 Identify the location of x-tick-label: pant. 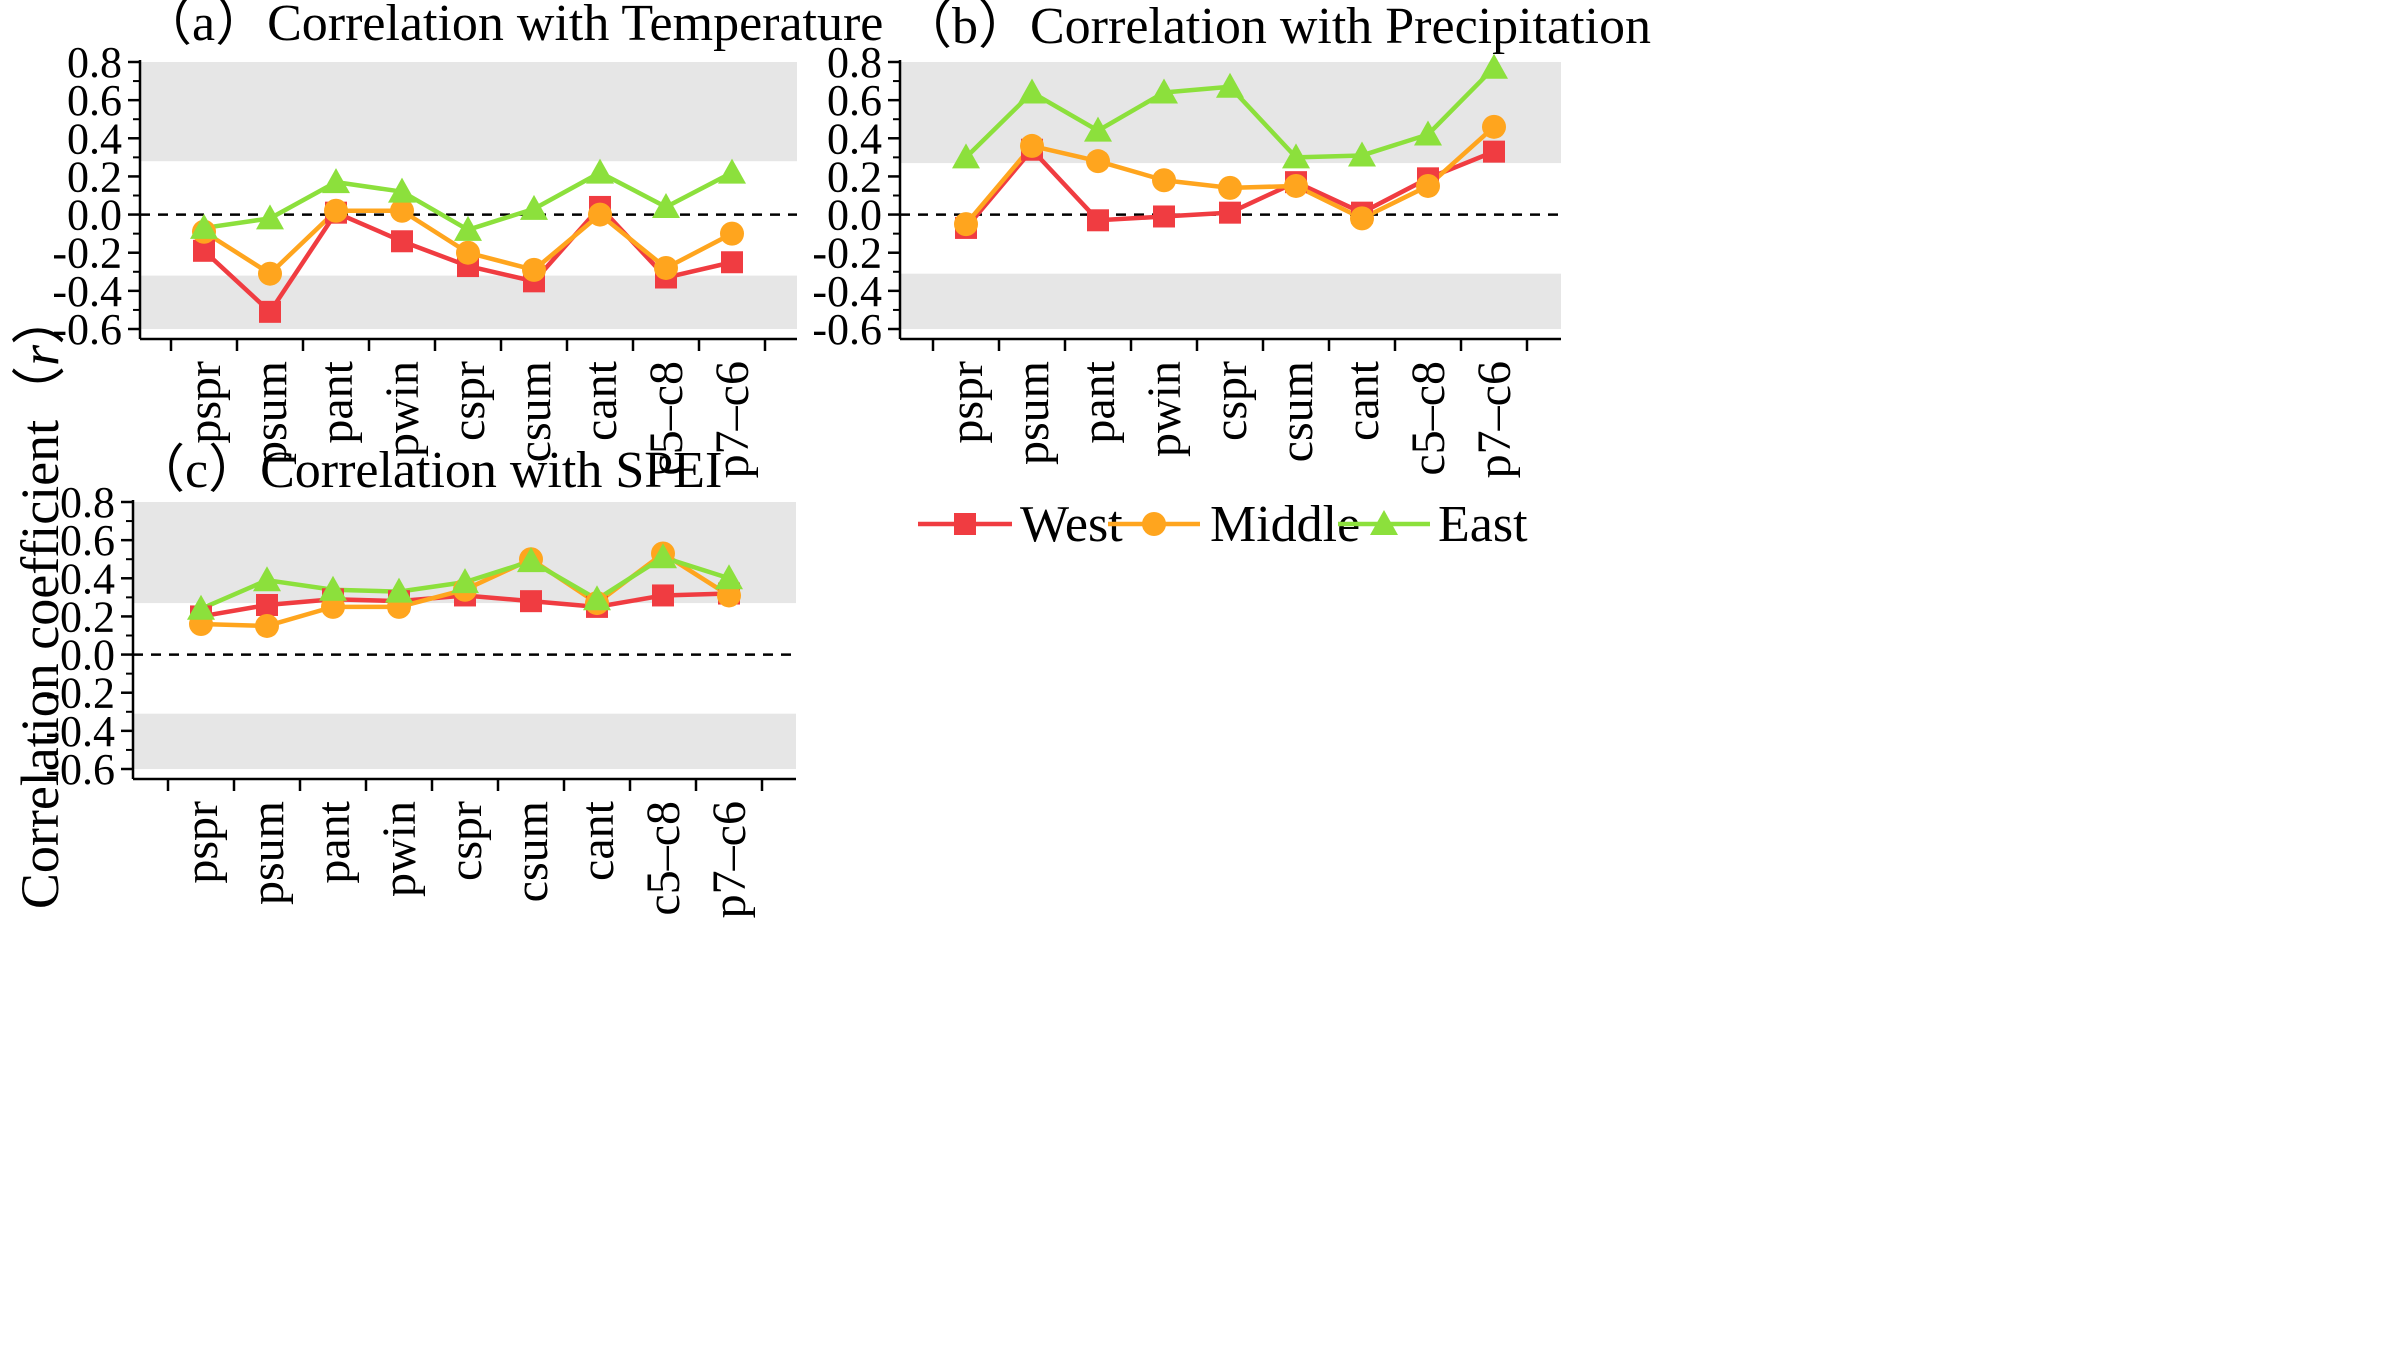
(1098, 401).